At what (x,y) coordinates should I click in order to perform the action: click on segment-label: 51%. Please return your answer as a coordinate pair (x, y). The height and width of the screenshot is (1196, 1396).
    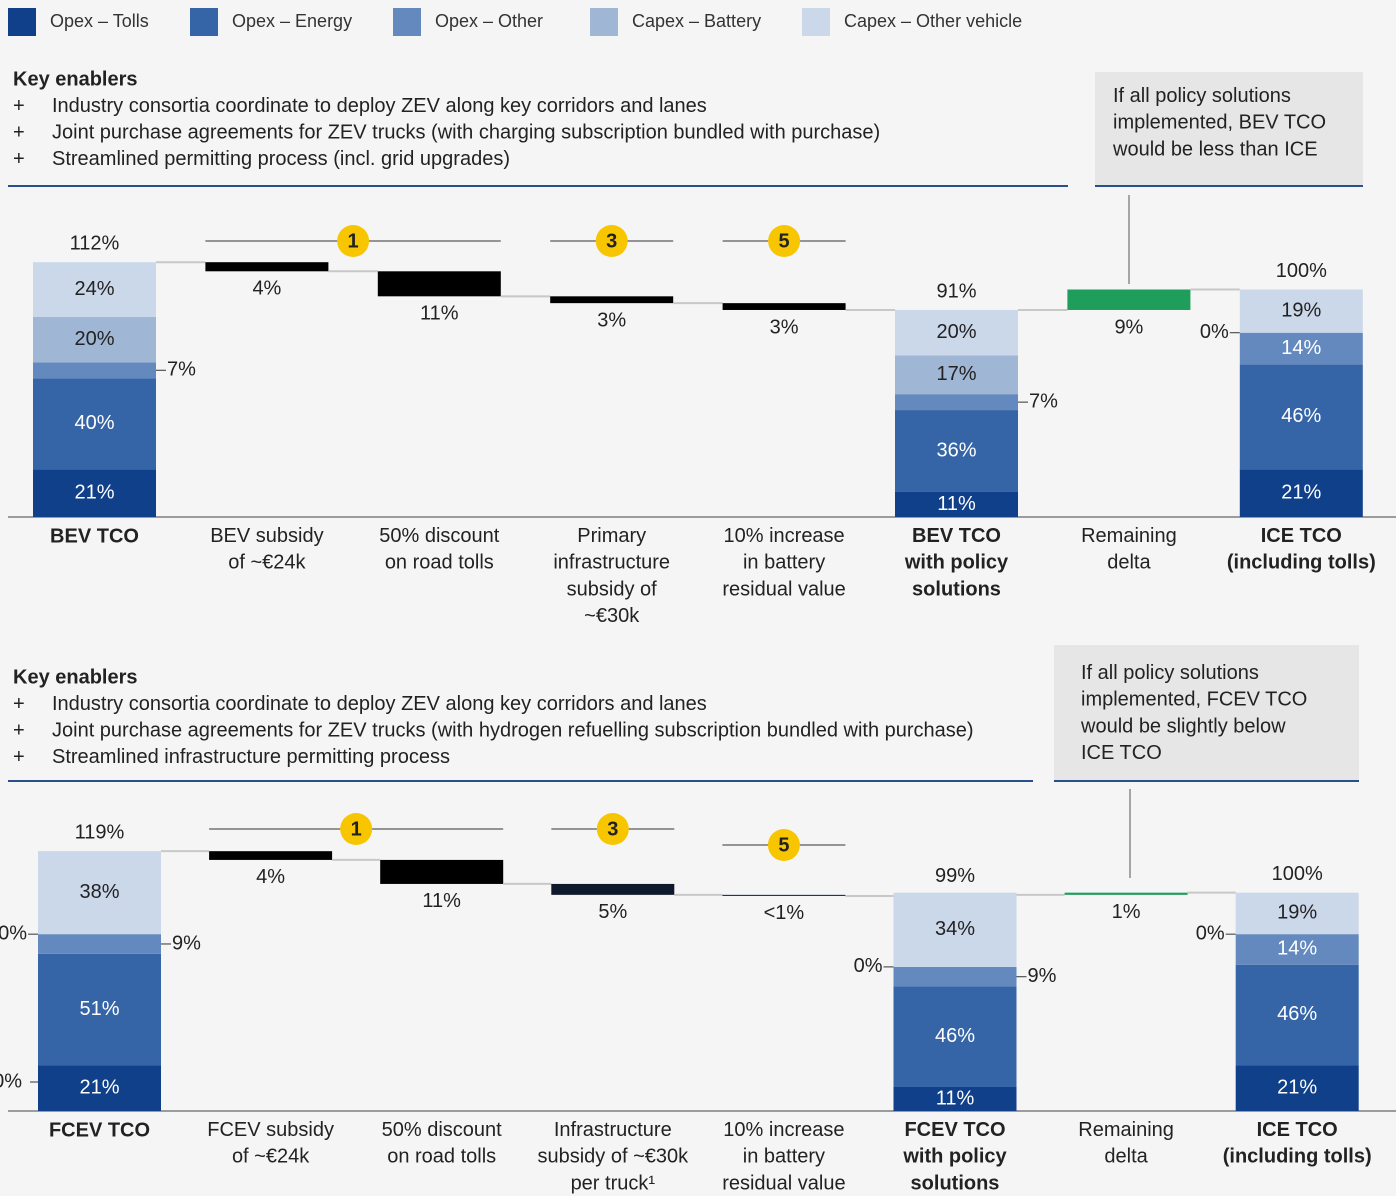
    Looking at the image, I should click on (99, 1009).